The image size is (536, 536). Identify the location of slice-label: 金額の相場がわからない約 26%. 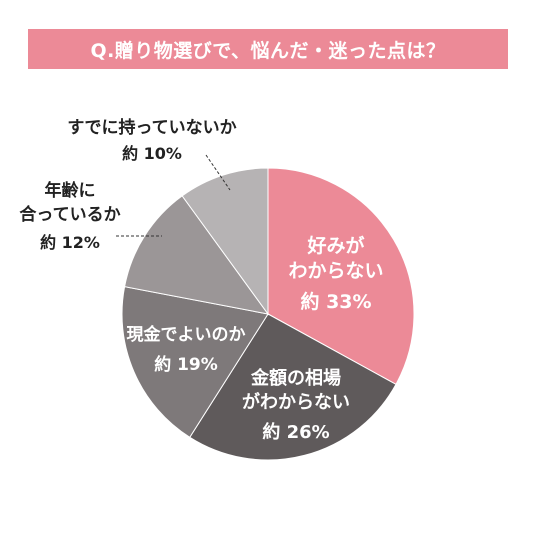
(296, 405).